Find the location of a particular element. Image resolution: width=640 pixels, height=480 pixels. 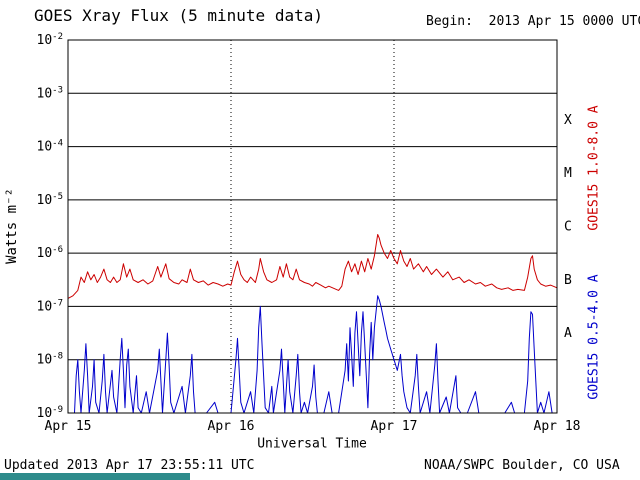

x-tick-label: Apr 15 is located at coordinates (68, 426).